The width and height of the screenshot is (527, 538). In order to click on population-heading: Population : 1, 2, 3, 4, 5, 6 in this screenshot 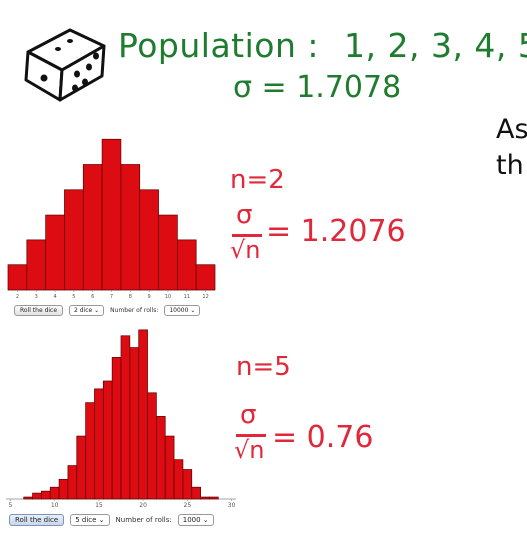, I will do `click(322, 45)`.